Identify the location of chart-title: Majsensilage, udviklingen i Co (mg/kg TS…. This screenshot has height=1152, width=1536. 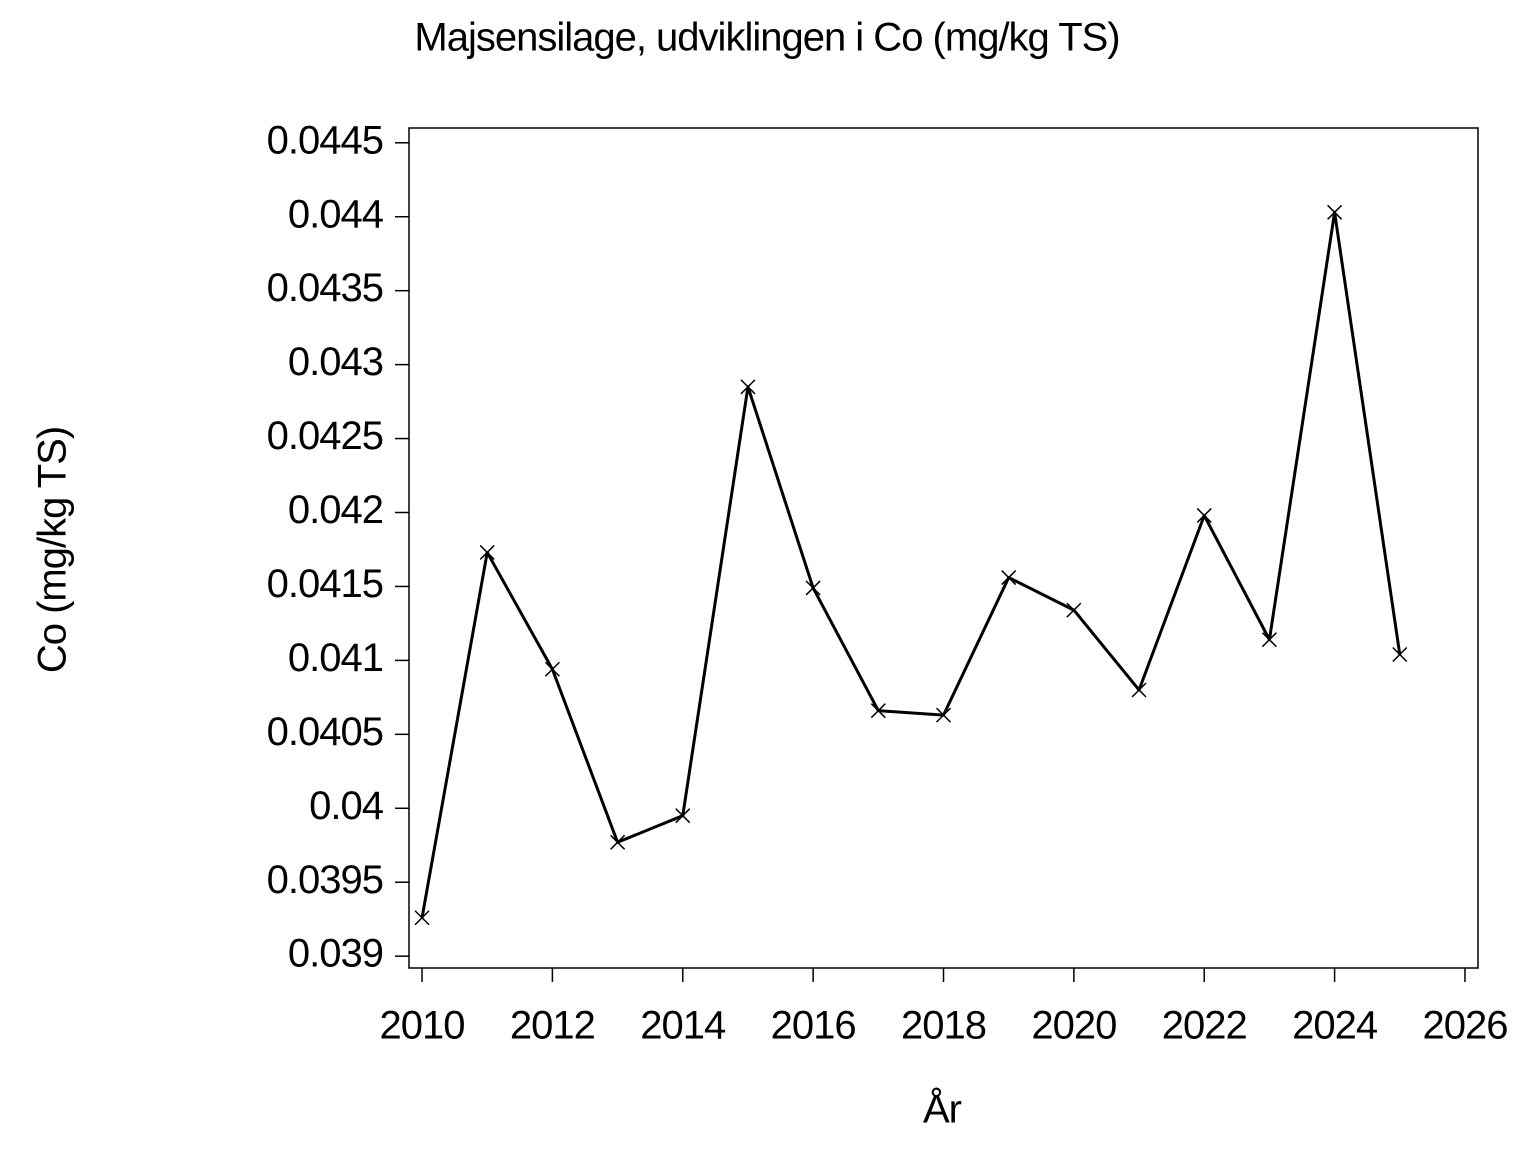
(766, 38).